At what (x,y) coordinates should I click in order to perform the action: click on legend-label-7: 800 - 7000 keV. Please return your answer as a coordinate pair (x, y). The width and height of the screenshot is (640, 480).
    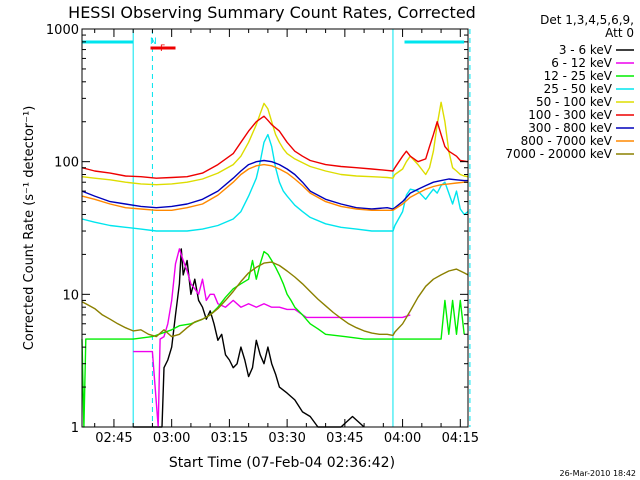
    Looking at the image, I should click on (567, 141).